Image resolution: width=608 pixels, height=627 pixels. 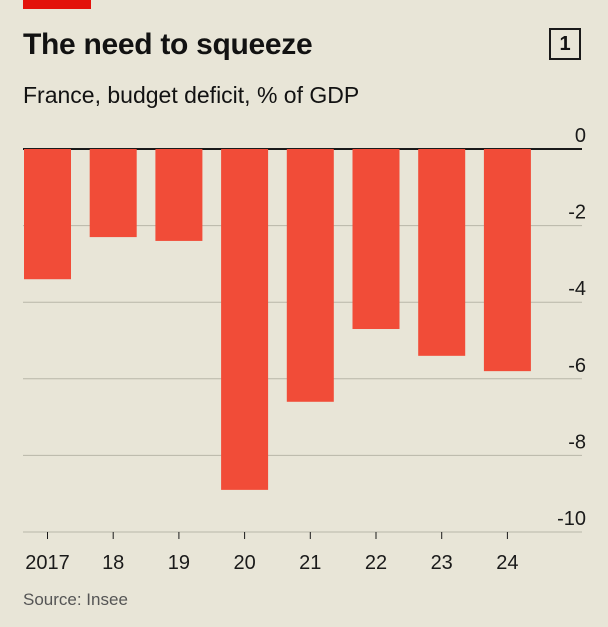 I want to click on y-tick-label: -10, so click(x=571, y=519).